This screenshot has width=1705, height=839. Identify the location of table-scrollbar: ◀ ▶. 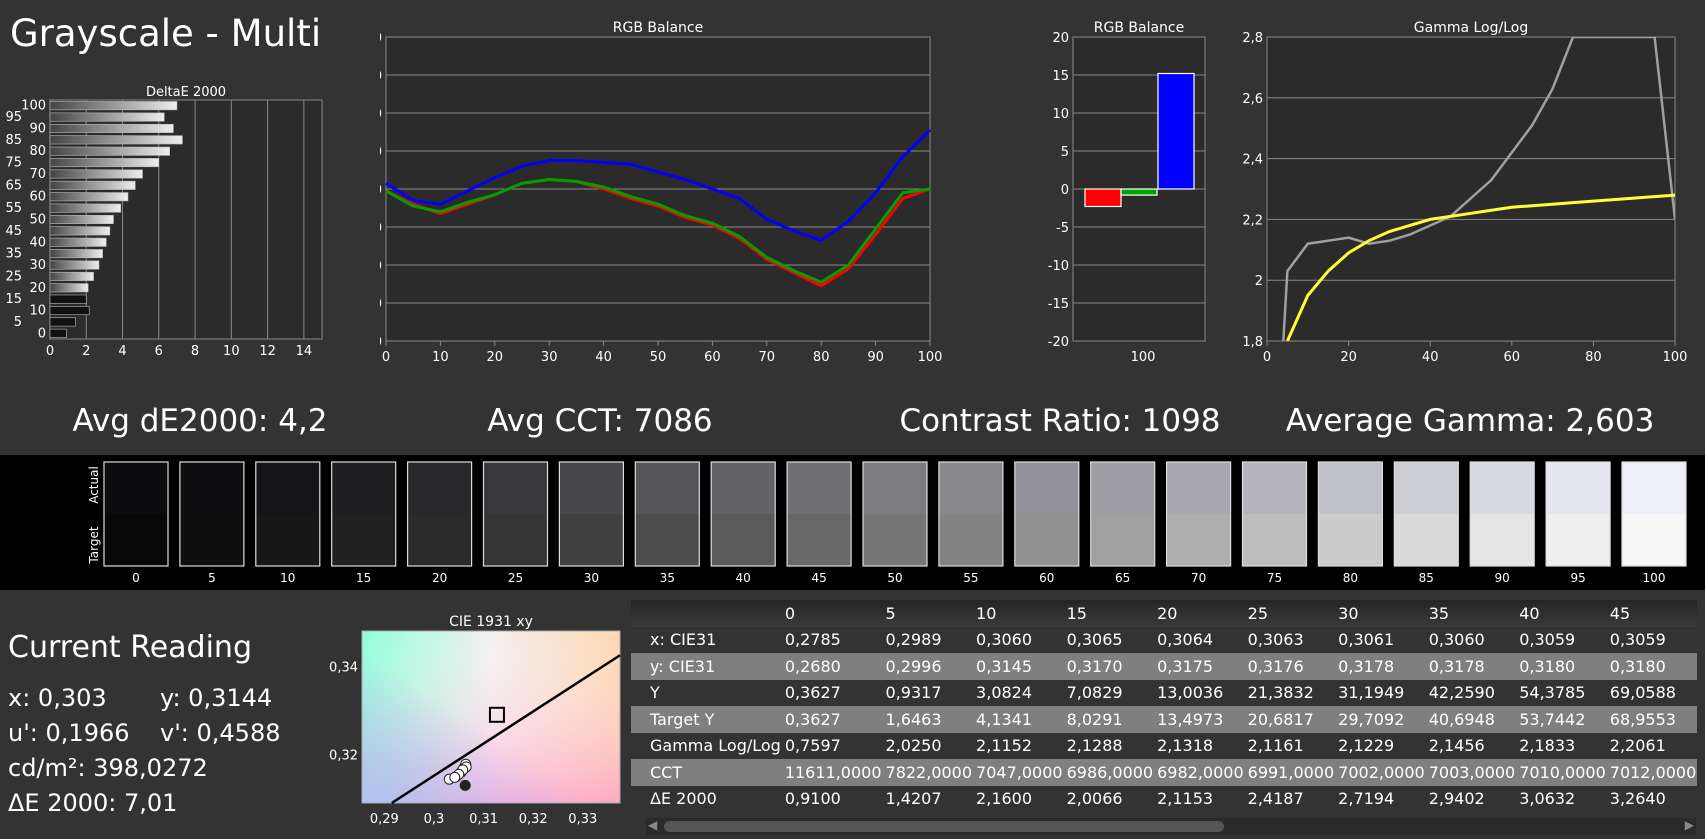
(1171, 826).